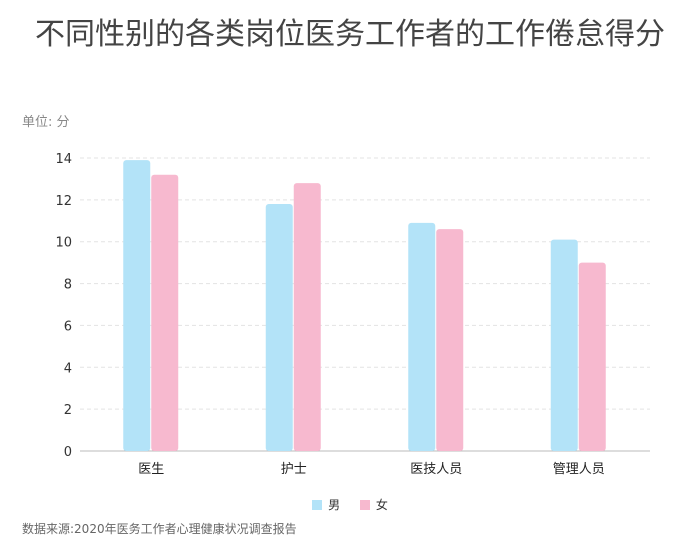  What do you see at coordinates (46, 122) in the screenshot?
I see `unit-label: 单位: 分` at bounding box center [46, 122].